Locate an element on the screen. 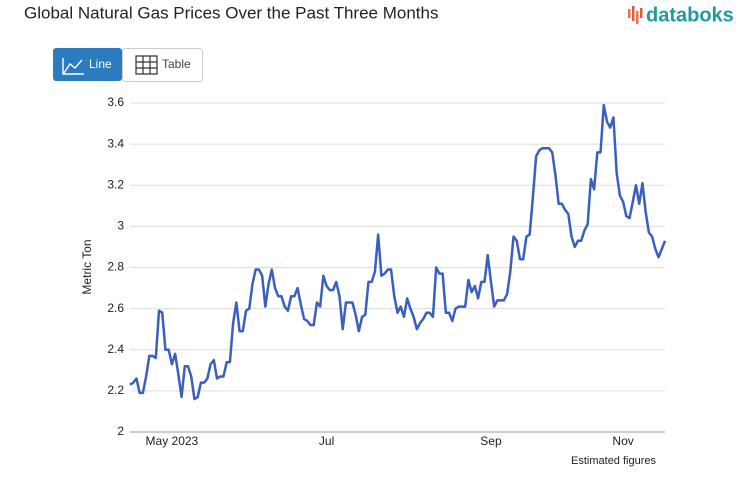 The width and height of the screenshot is (753, 503). table-icon is located at coordinates (146, 65).